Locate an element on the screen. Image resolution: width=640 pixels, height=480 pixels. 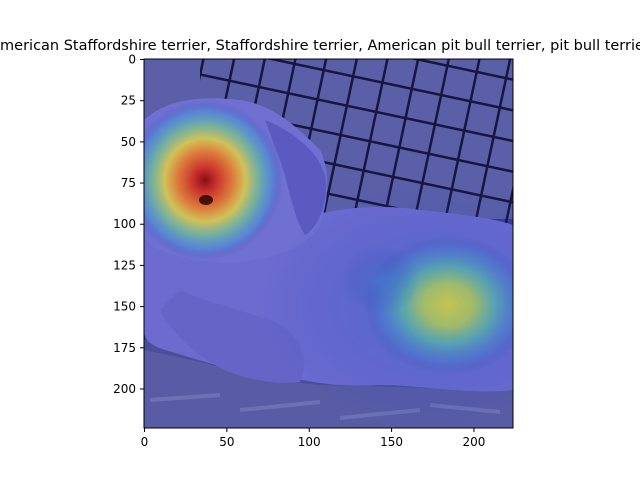
y-axis: 0 25 50 75 100 125 150 175 200 is located at coordinates (128, 224).